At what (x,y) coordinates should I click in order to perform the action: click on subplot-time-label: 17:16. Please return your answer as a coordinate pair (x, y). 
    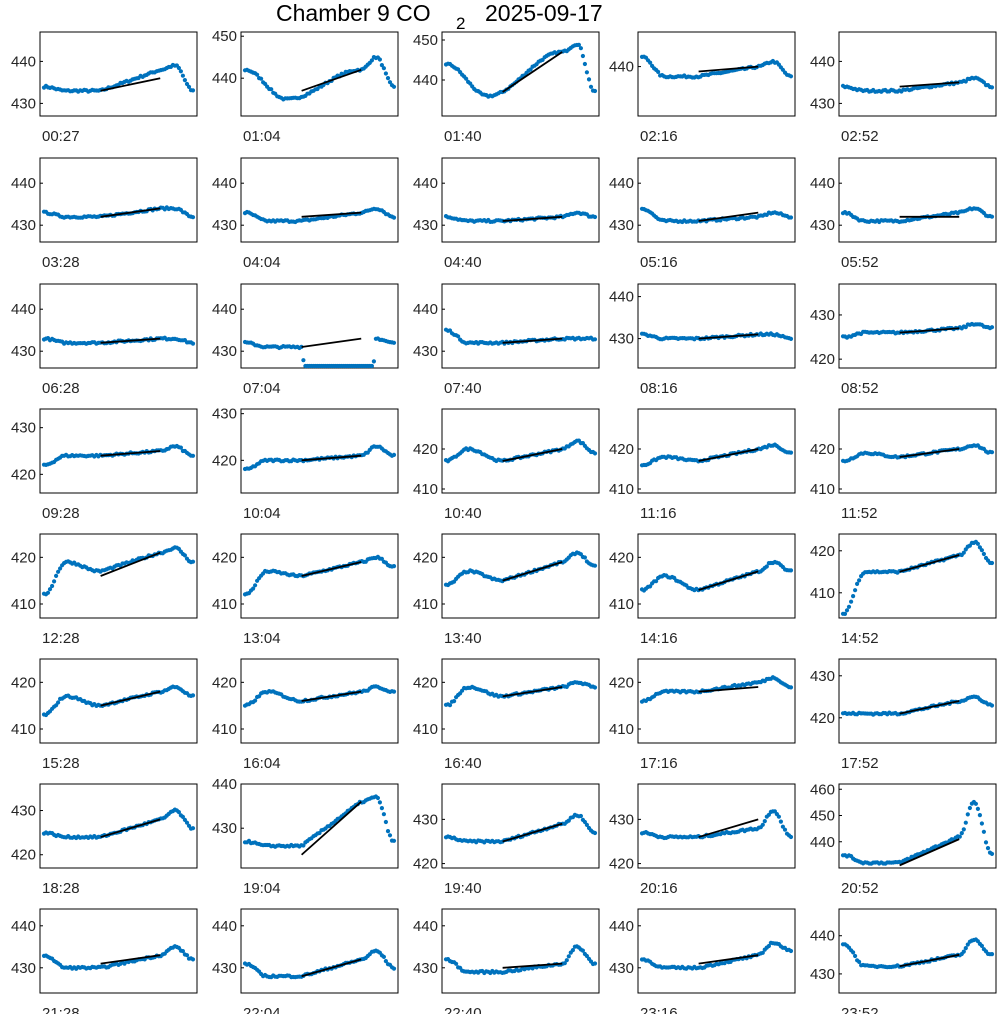
    Looking at the image, I should click on (659, 763).